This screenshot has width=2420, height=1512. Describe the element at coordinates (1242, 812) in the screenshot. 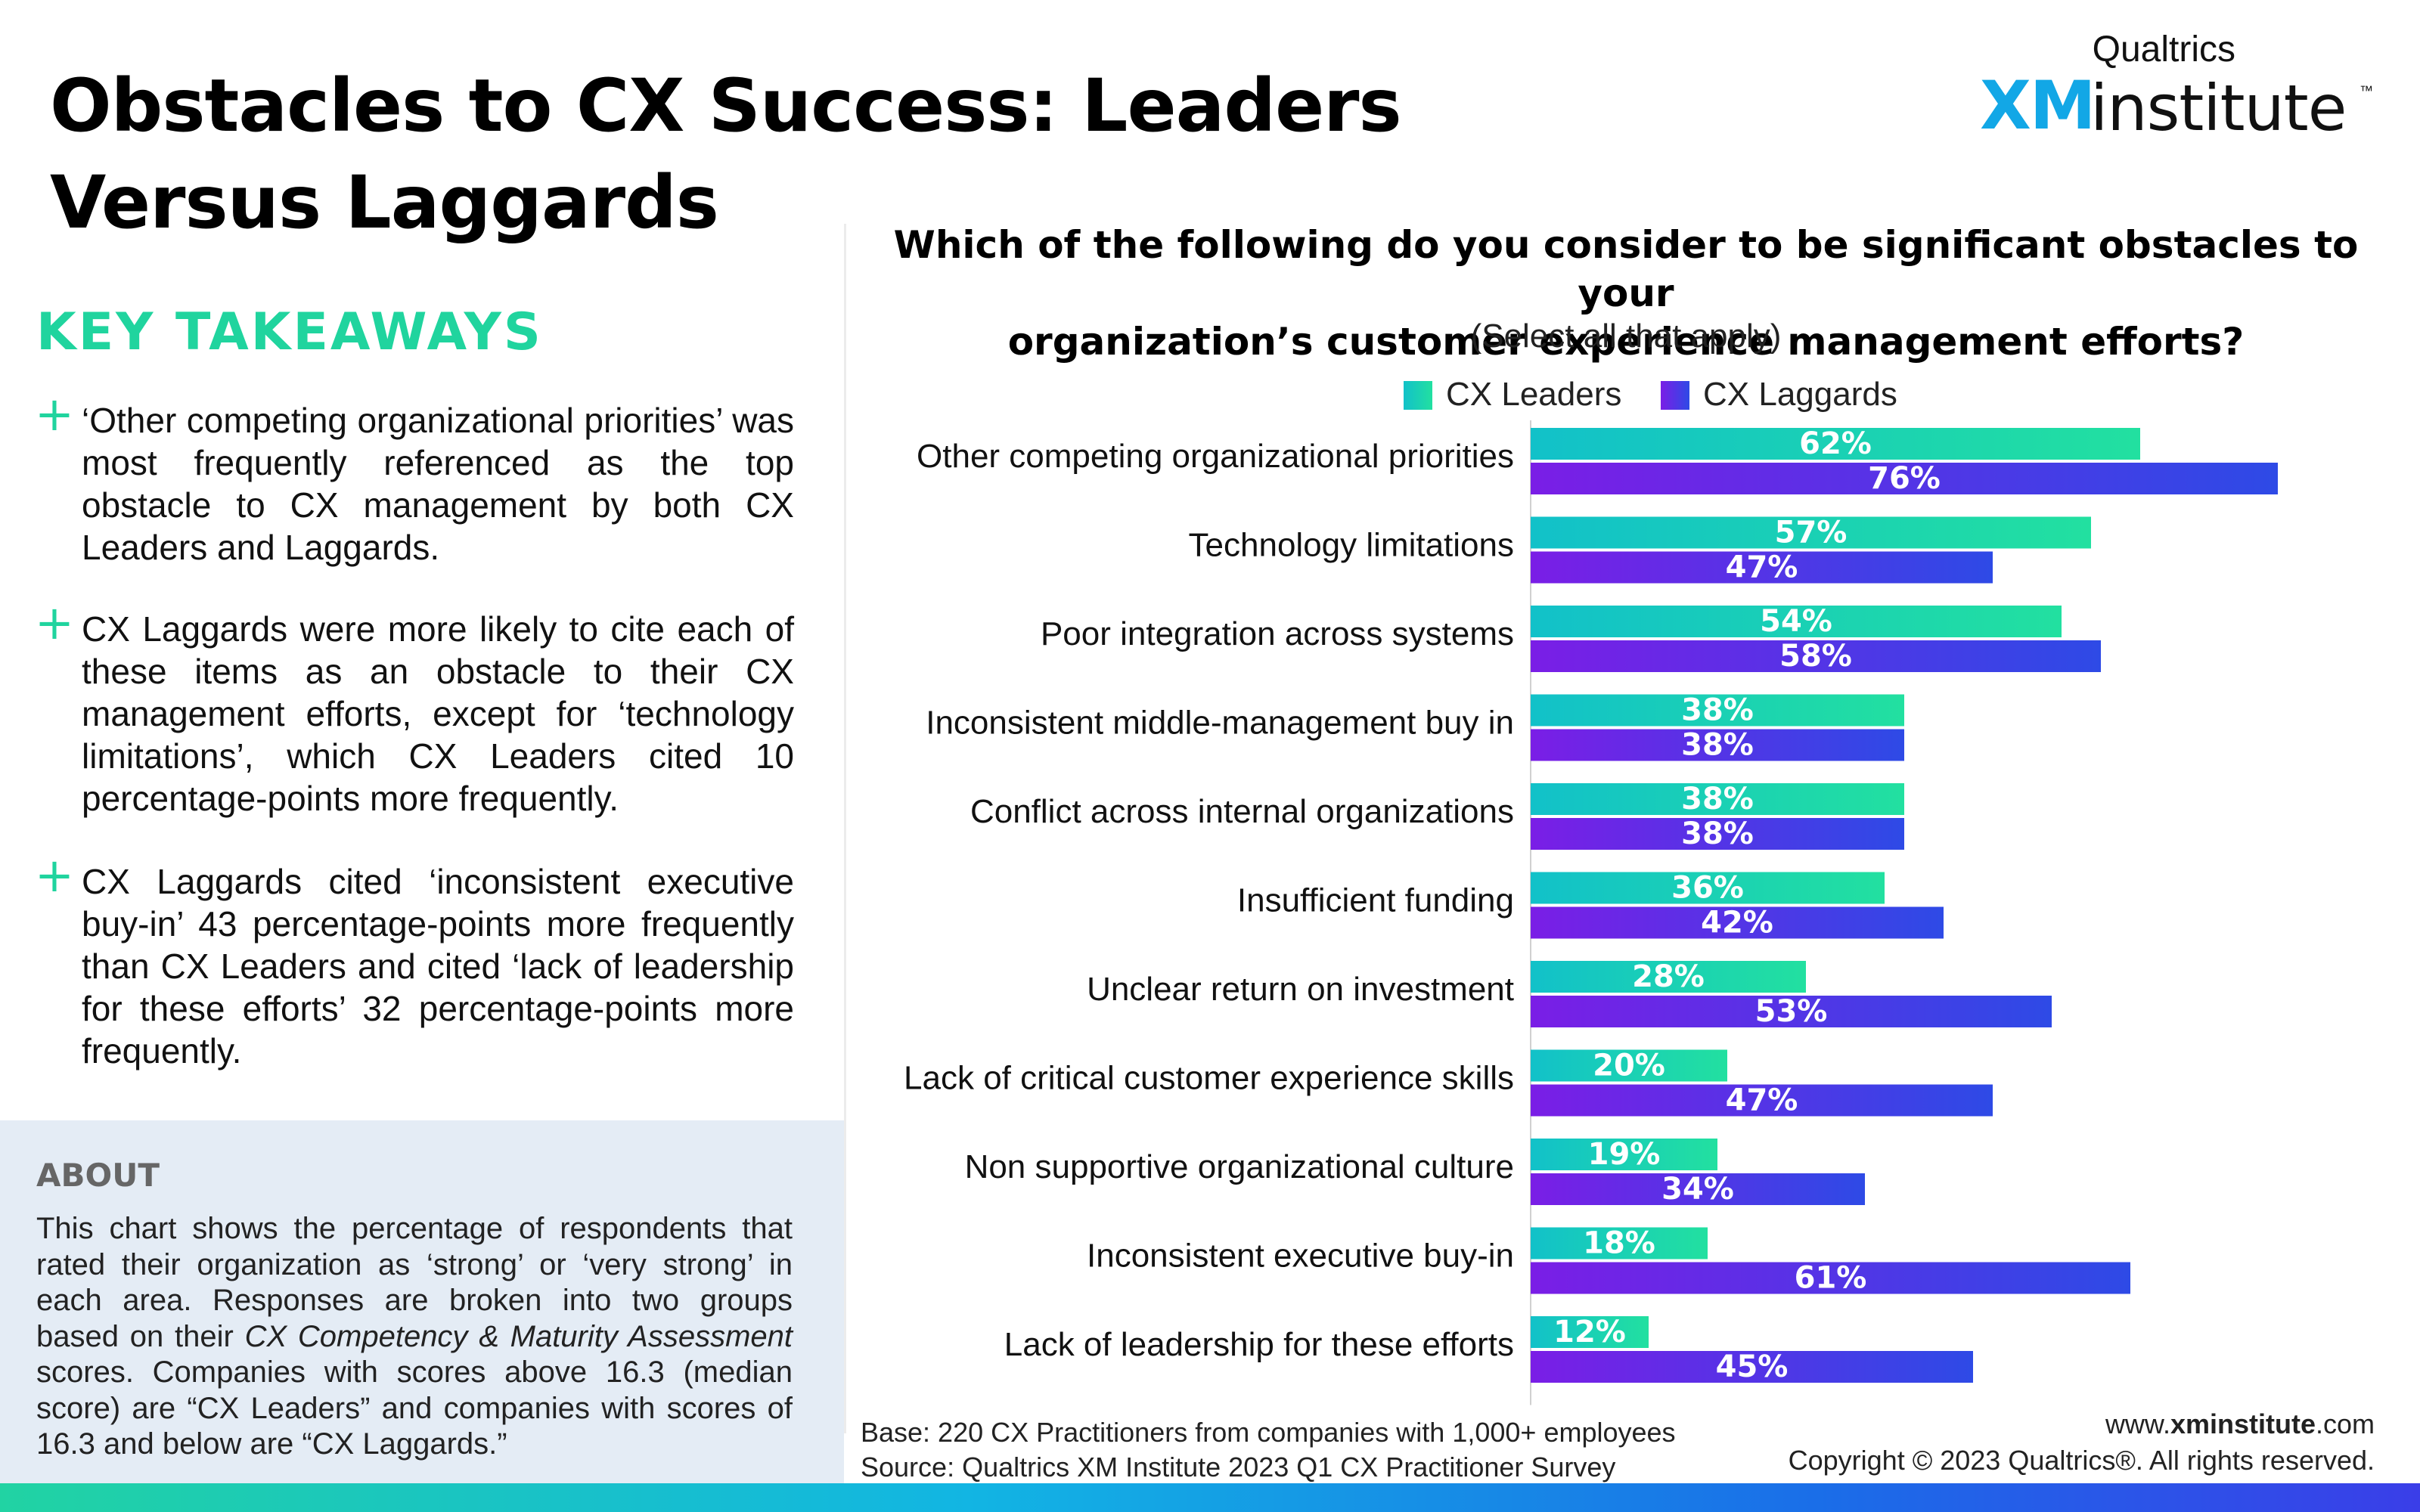

I see `category-label: Conflict across internal organizations` at that location.